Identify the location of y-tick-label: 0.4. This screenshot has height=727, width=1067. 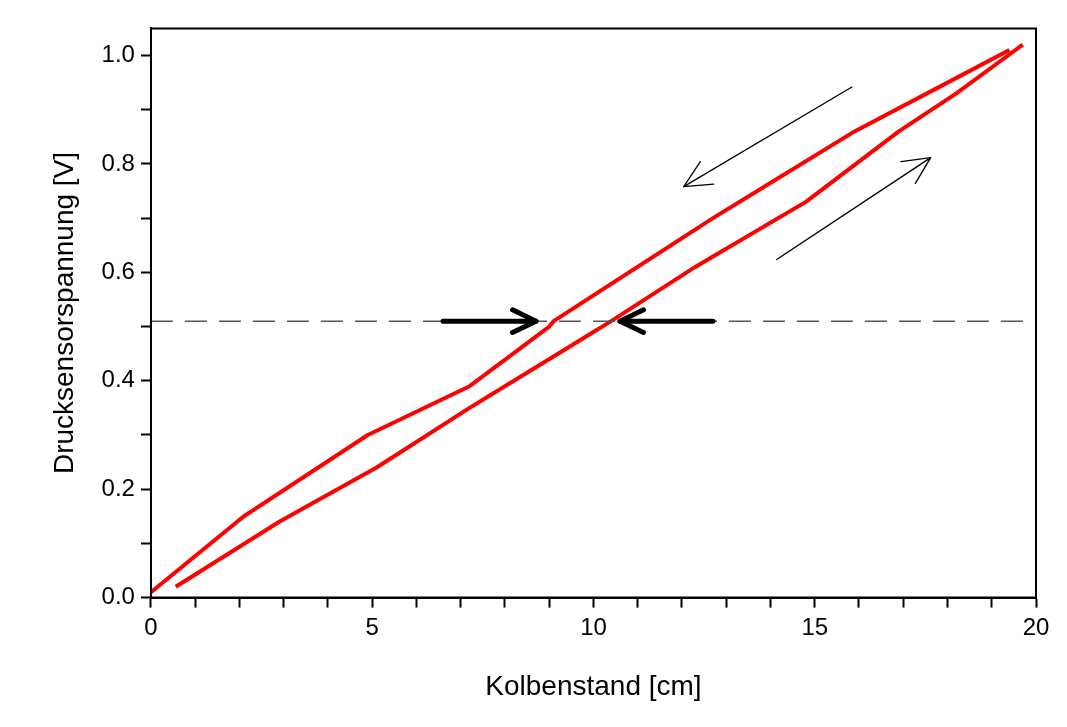
(118, 379).